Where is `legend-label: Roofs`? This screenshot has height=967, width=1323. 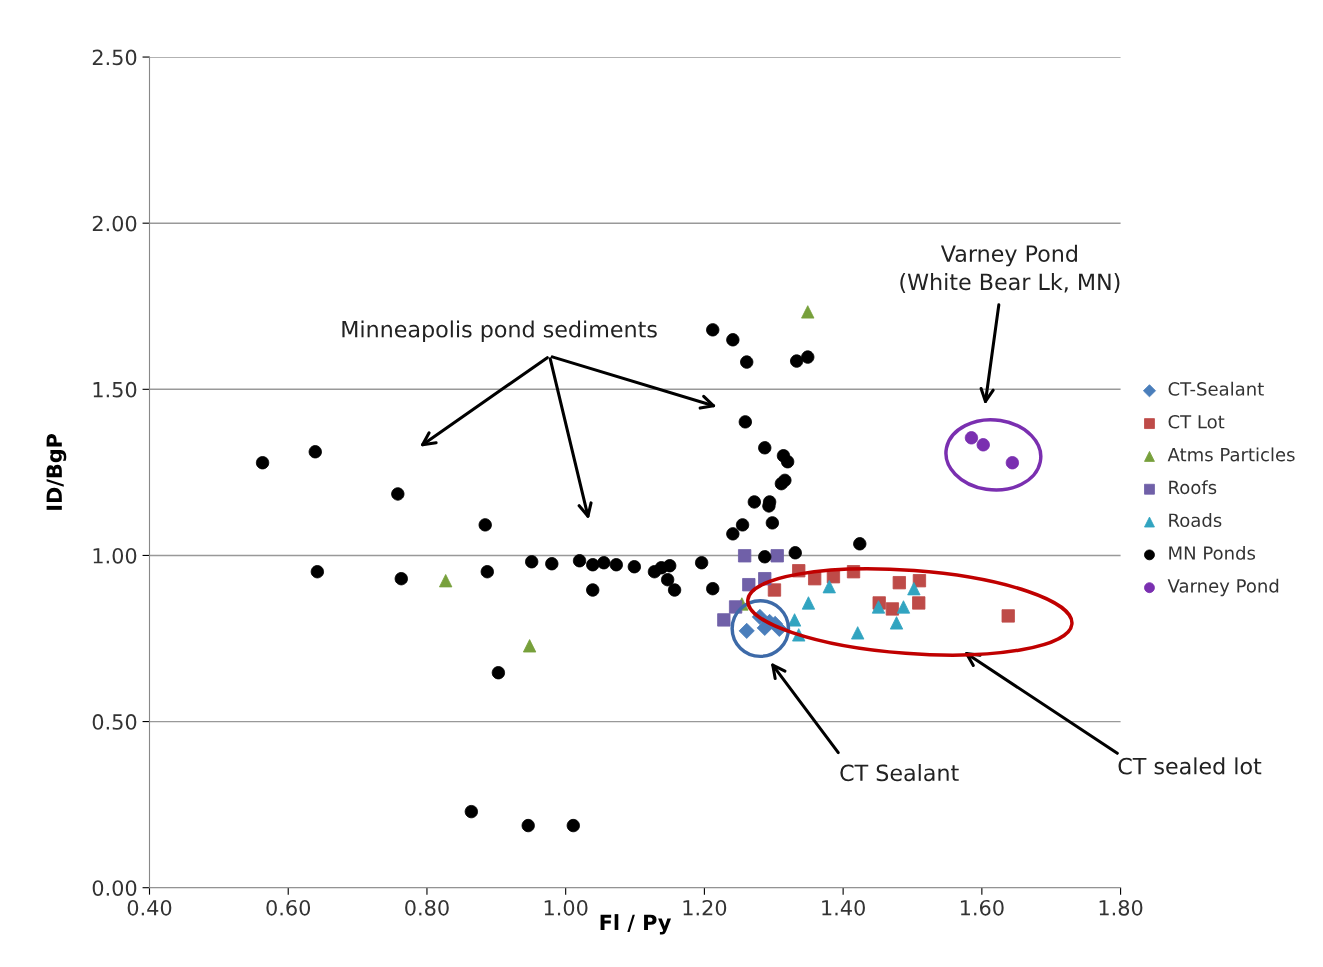 legend-label: Roofs is located at coordinates (1193, 487).